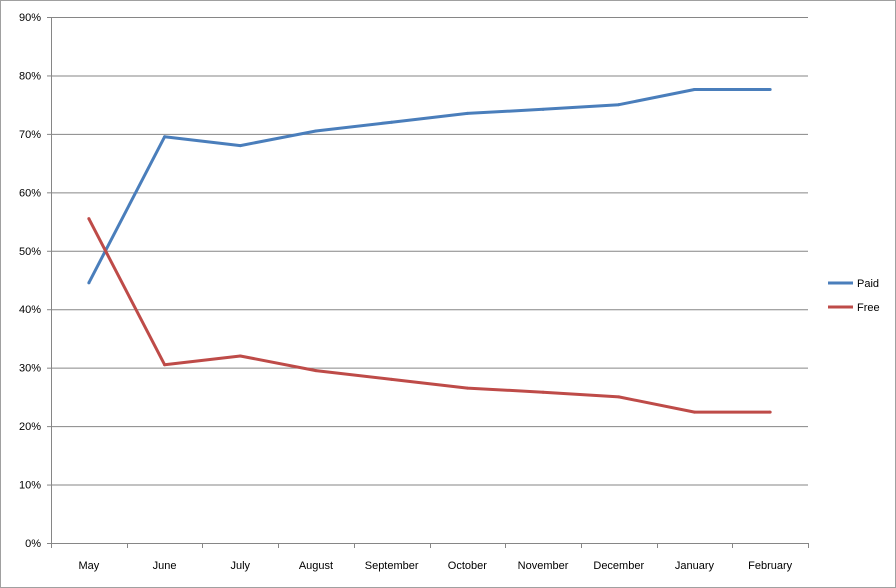  I want to click on y-tick-label: 40%, so click(30, 310).